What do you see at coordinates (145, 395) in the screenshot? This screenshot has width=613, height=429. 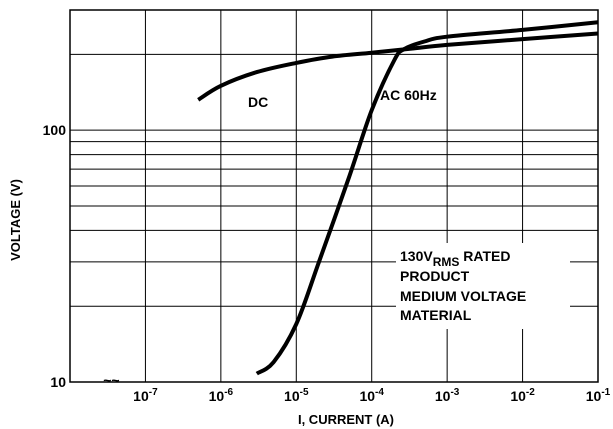 I see `x-tick-label: 10⁻⁷` at bounding box center [145, 395].